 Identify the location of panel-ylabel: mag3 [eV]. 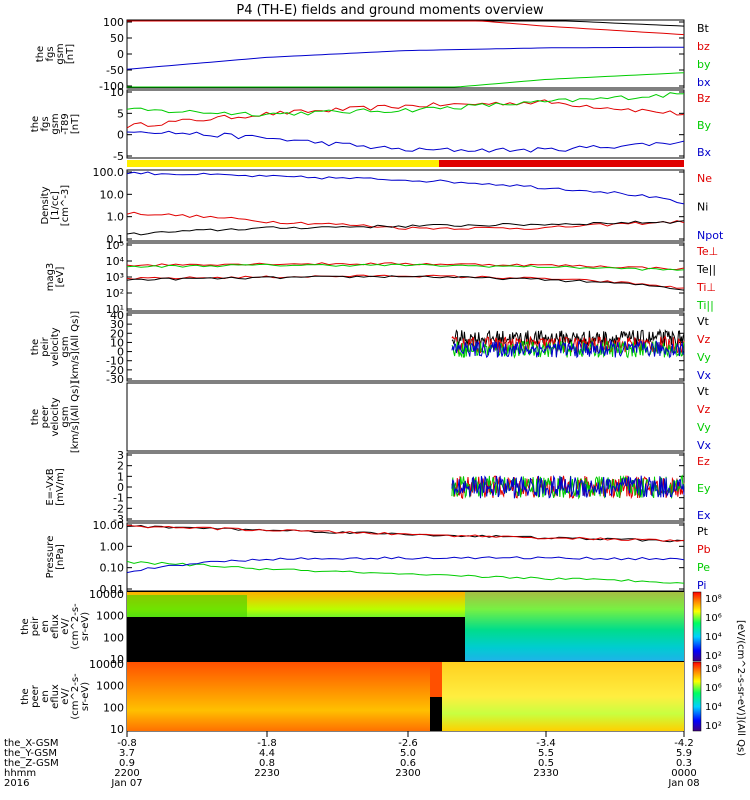
(55, 277).